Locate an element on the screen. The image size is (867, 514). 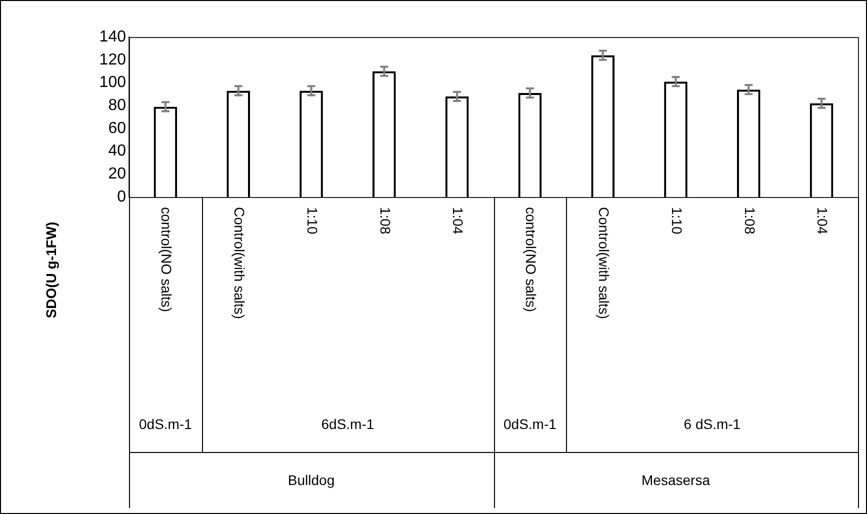
y-tick-label: 140 is located at coordinates (112, 37).